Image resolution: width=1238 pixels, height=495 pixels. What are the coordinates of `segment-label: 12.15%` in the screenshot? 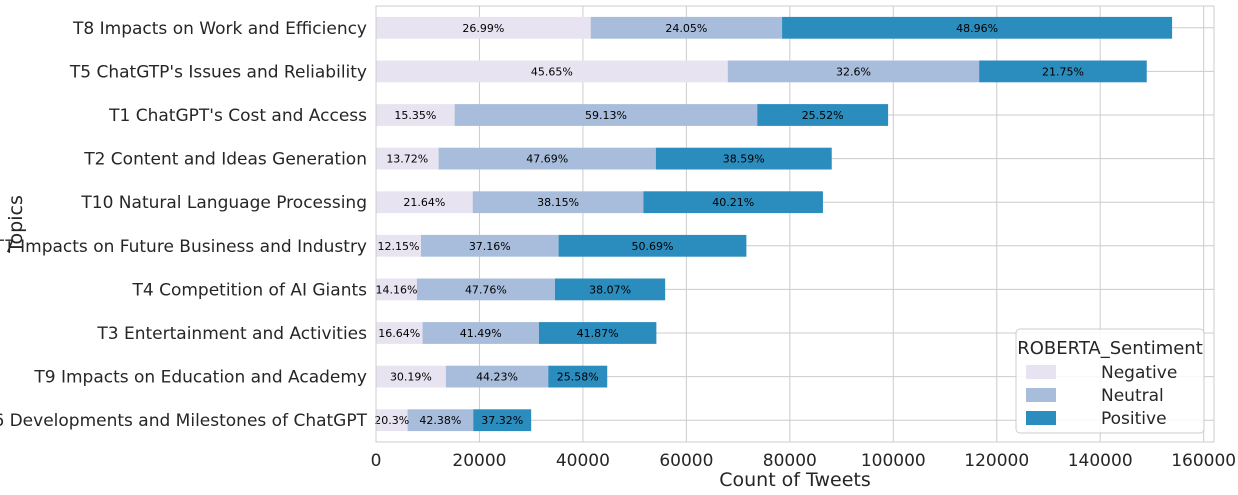 It's located at (399, 246).